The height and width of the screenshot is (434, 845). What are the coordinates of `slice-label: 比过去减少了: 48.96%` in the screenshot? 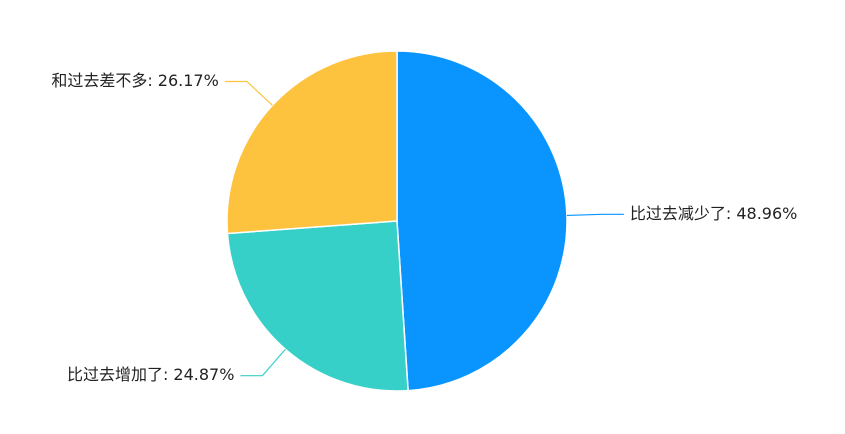 It's located at (714, 213).